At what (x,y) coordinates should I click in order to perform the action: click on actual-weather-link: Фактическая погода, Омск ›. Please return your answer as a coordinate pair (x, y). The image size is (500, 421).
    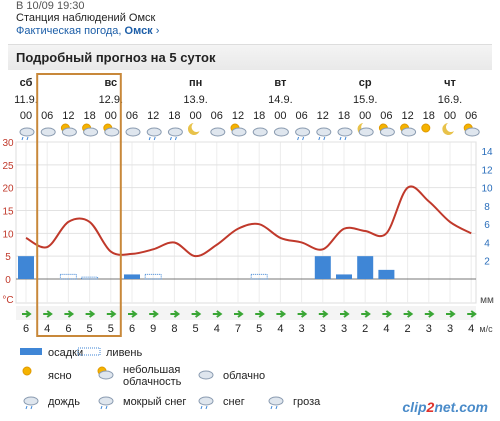
    Looking at the image, I should click on (87, 31).